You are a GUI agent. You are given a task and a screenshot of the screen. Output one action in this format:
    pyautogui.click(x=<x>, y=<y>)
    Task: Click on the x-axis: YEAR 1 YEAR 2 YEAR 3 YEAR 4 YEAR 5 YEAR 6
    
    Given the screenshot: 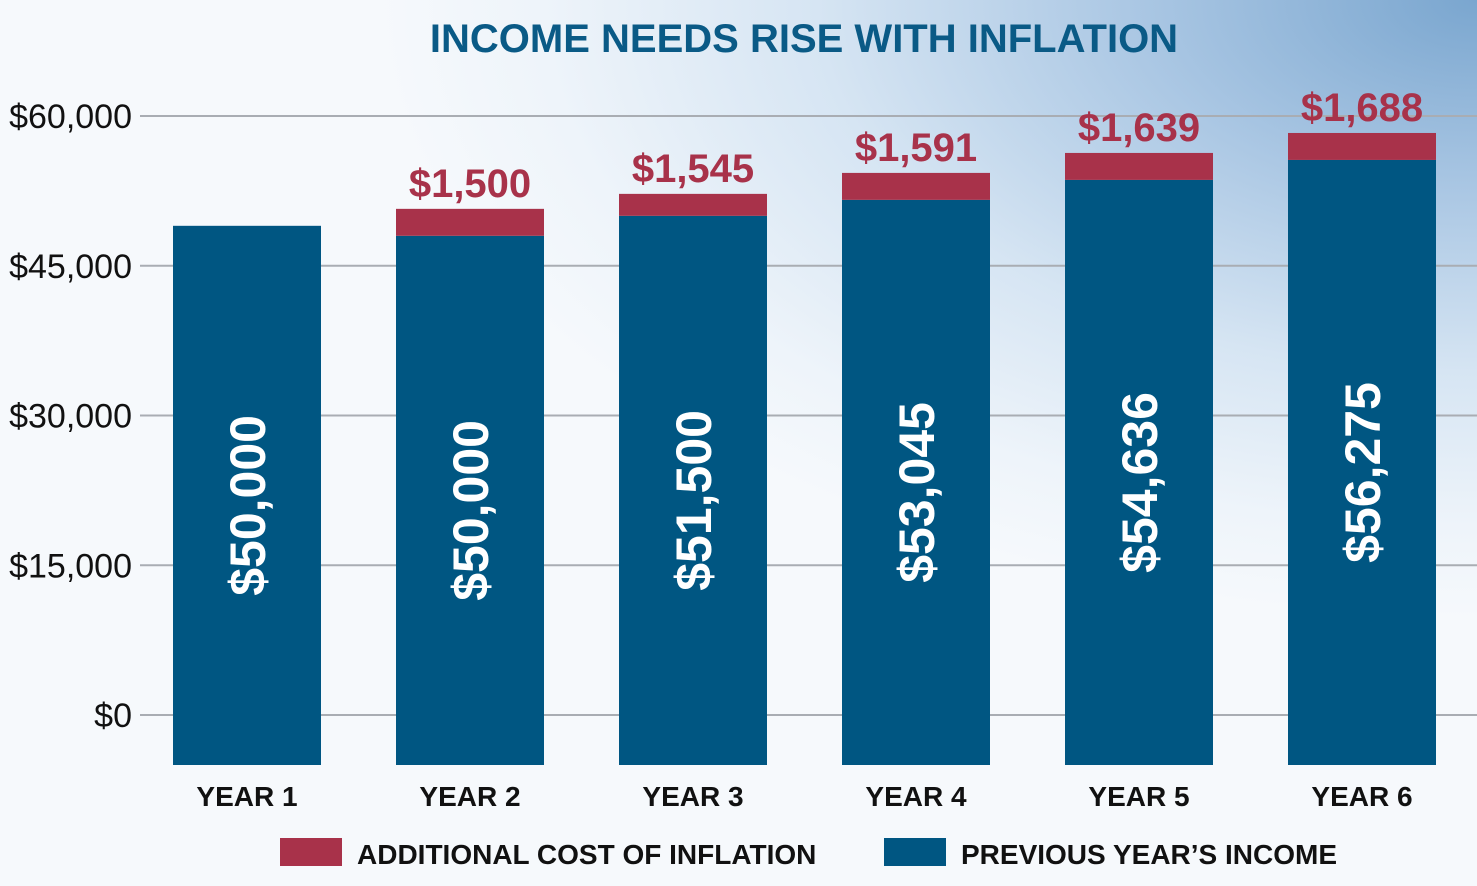 What is the action you would take?
    pyautogui.click(x=804, y=796)
    